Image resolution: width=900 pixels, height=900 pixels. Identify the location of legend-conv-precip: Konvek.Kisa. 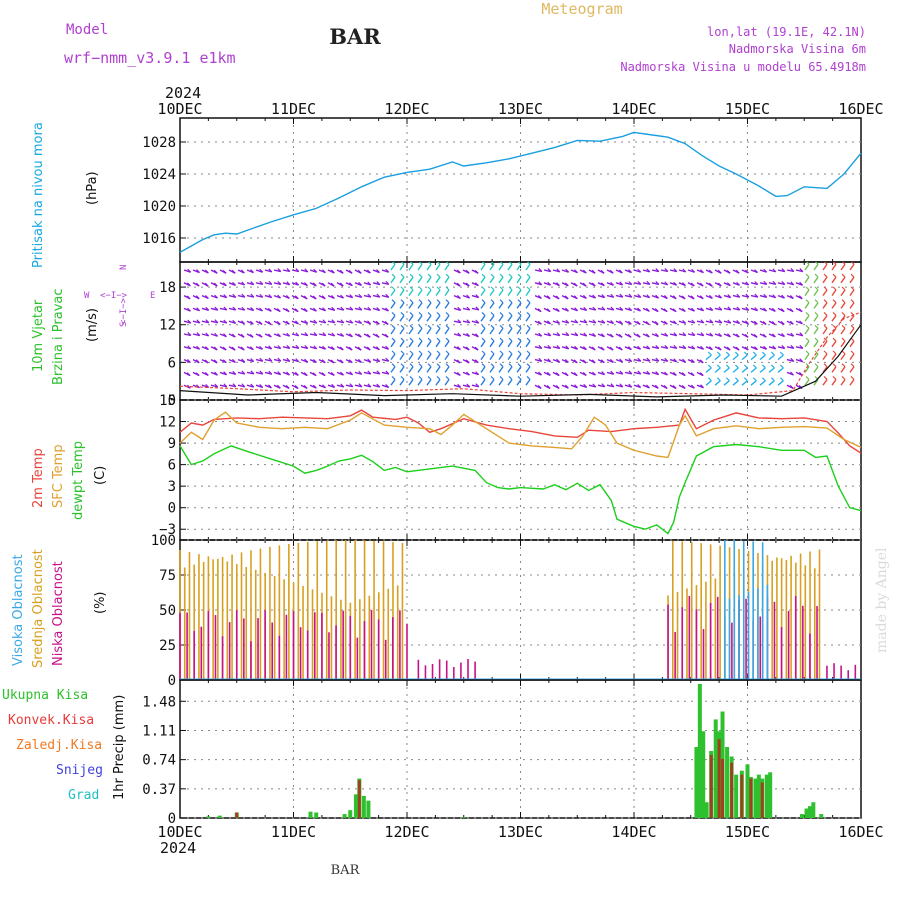
(51, 720).